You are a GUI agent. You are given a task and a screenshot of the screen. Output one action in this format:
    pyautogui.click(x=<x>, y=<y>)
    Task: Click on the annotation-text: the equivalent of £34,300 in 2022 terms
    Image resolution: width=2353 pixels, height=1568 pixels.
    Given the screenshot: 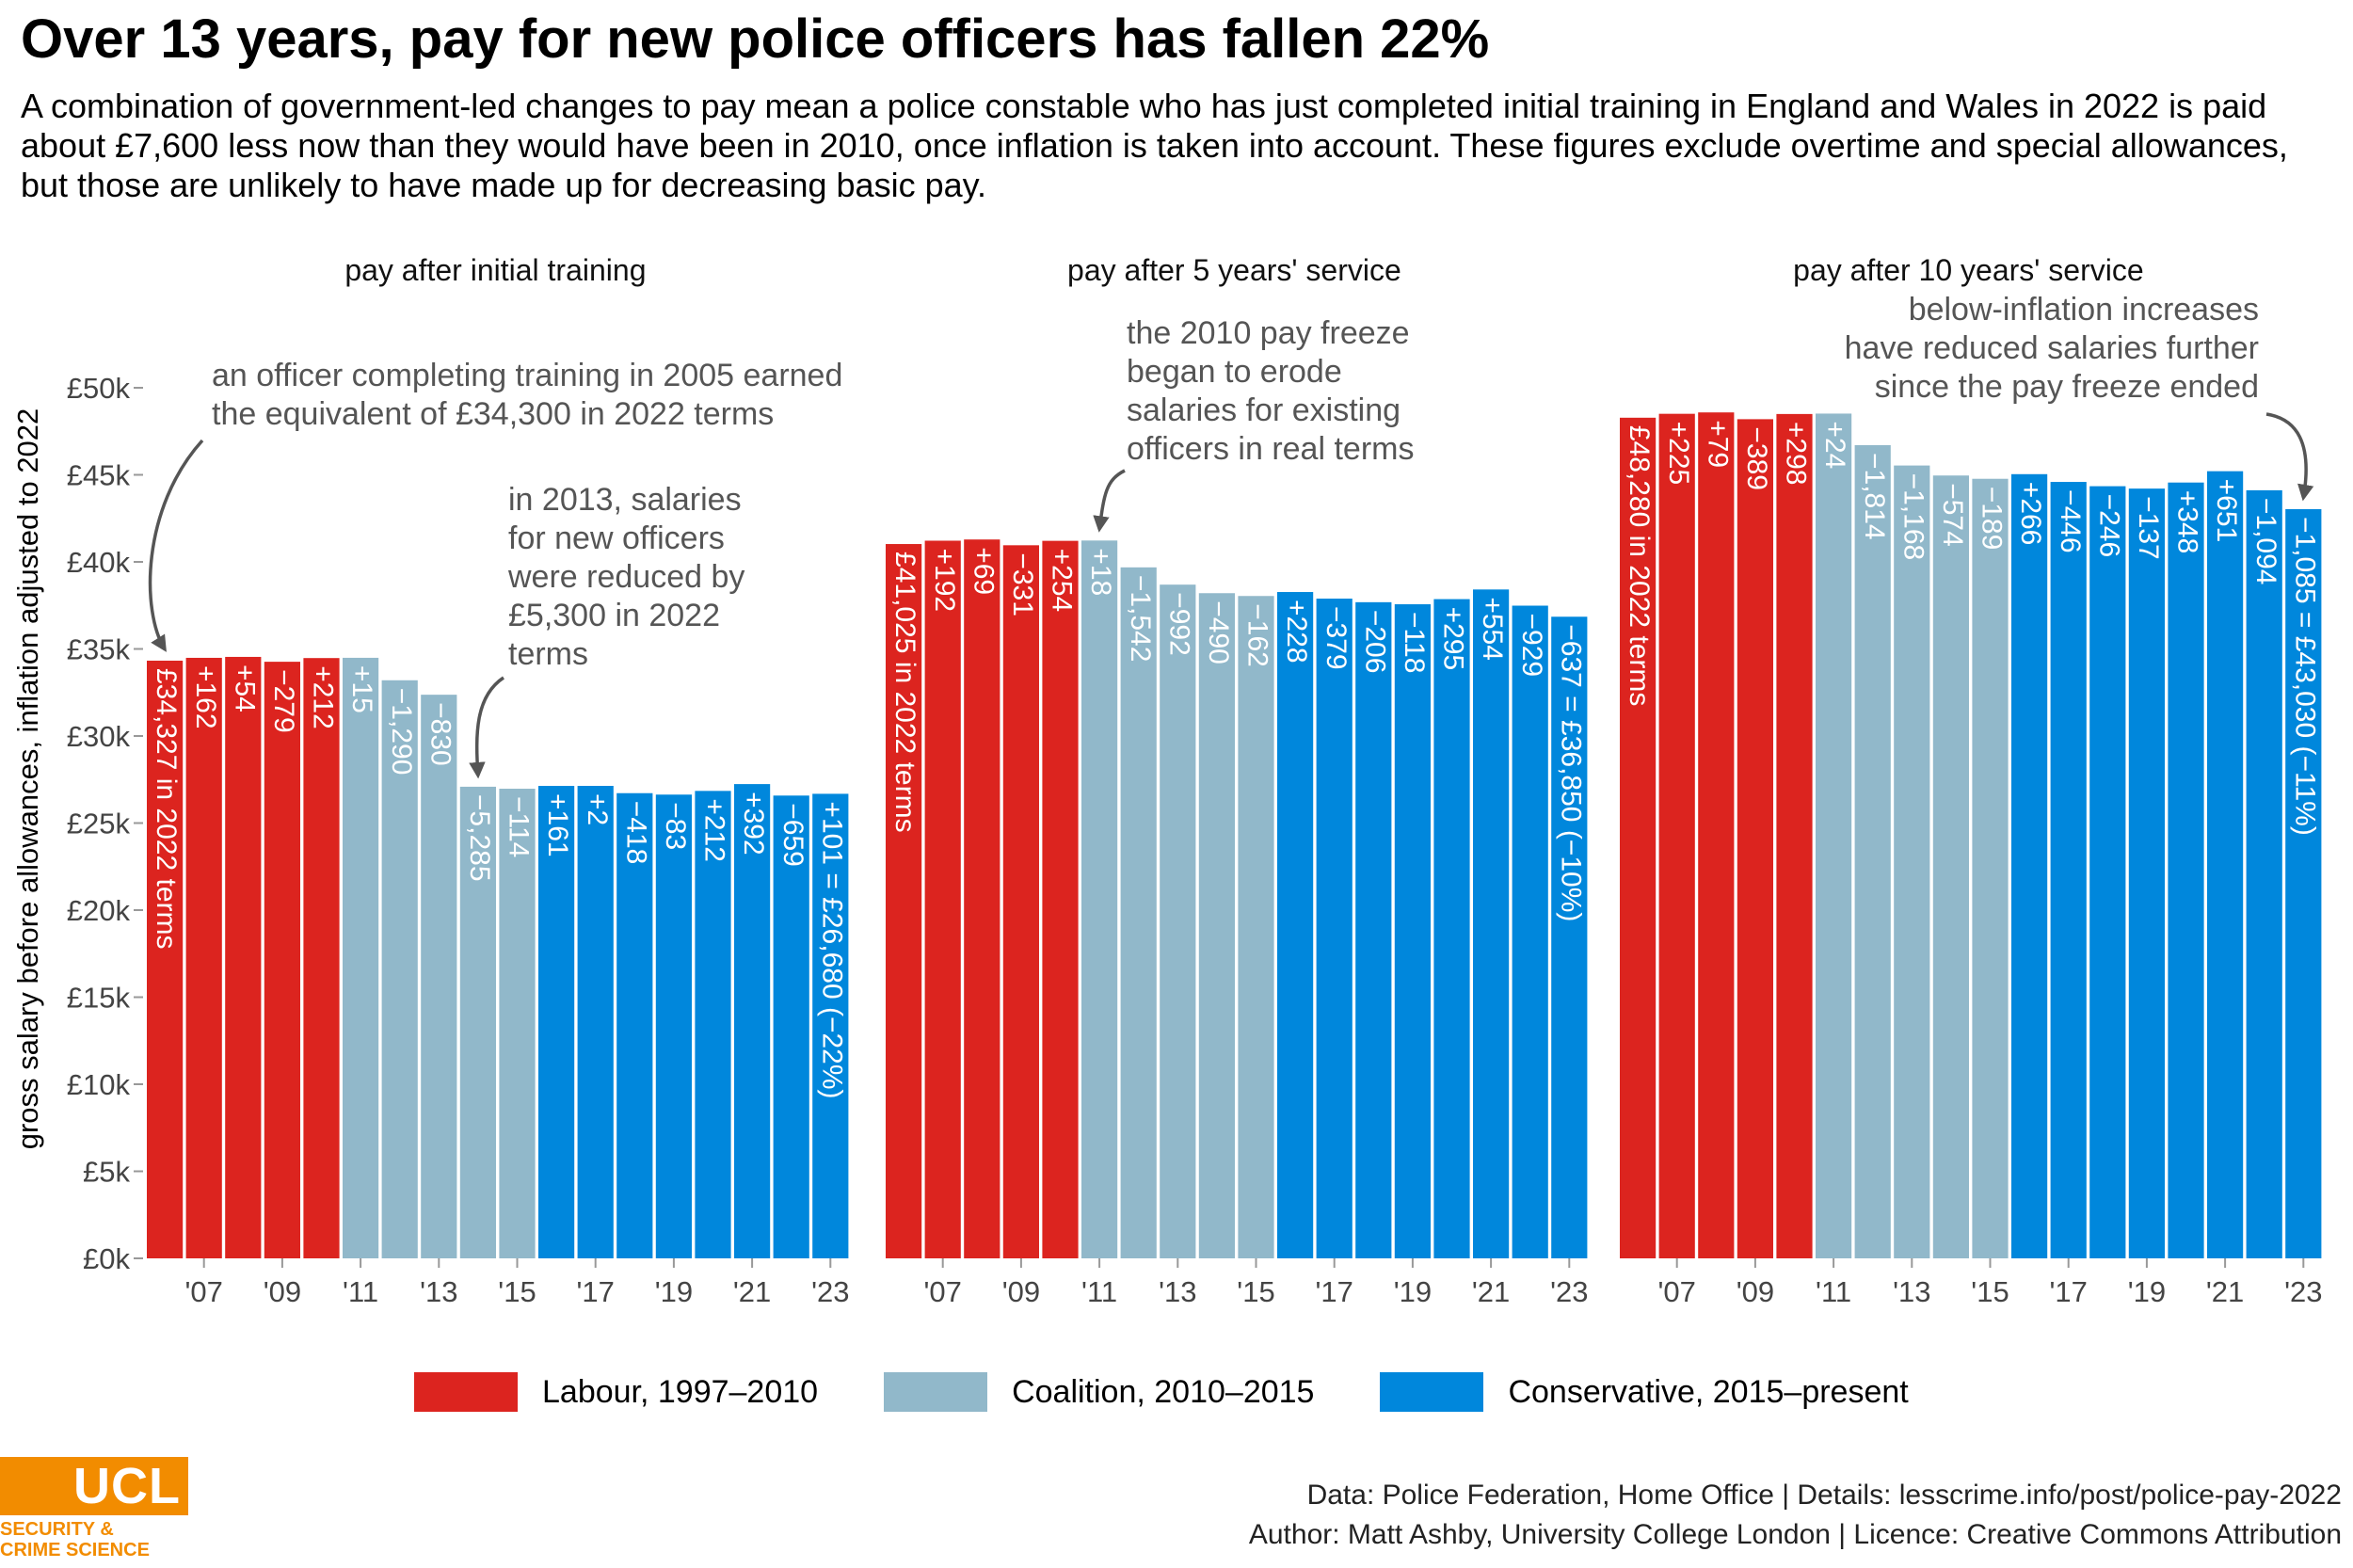 What is the action you would take?
    pyautogui.click(x=493, y=414)
    